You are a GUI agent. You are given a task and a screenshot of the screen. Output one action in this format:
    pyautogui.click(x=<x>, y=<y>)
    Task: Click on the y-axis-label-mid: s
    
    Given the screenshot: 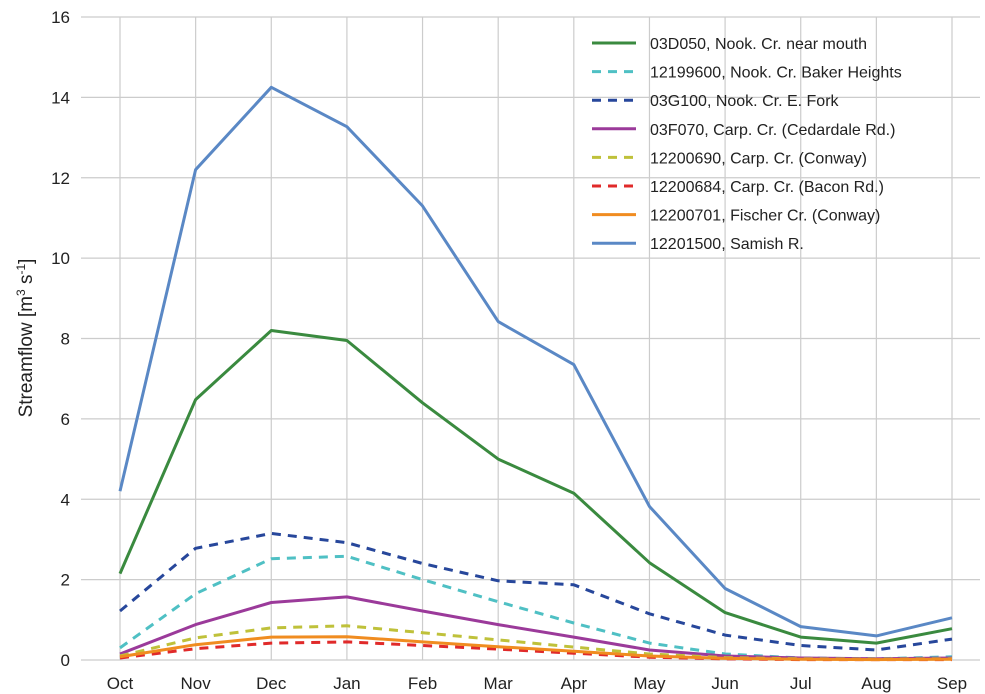 What is the action you would take?
    pyautogui.click(x=26, y=282)
    